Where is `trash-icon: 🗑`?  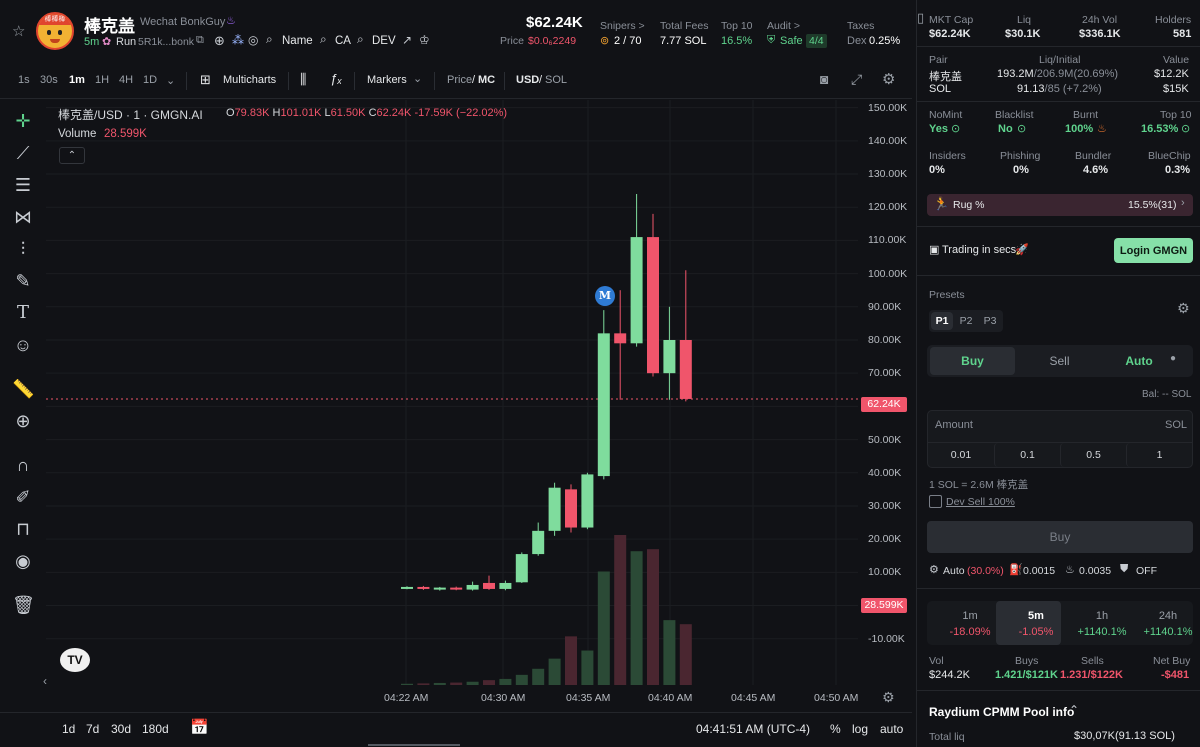
trash-icon: 🗑 is located at coordinates (23, 605).